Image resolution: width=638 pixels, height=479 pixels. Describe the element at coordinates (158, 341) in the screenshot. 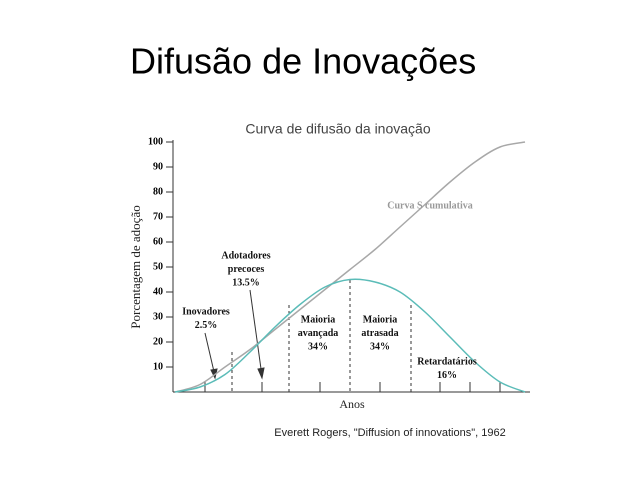

I see `y-tick-label: 20` at that location.